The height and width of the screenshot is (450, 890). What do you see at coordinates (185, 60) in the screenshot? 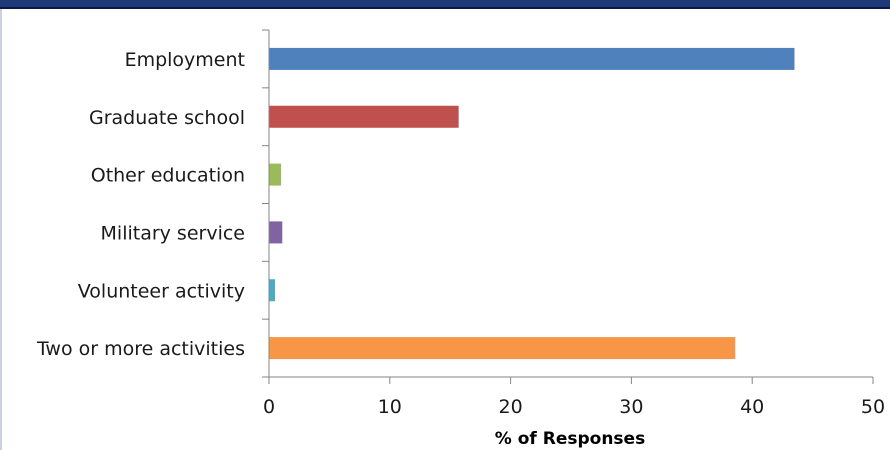
I see `category-label: Employment` at bounding box center [185, 60].